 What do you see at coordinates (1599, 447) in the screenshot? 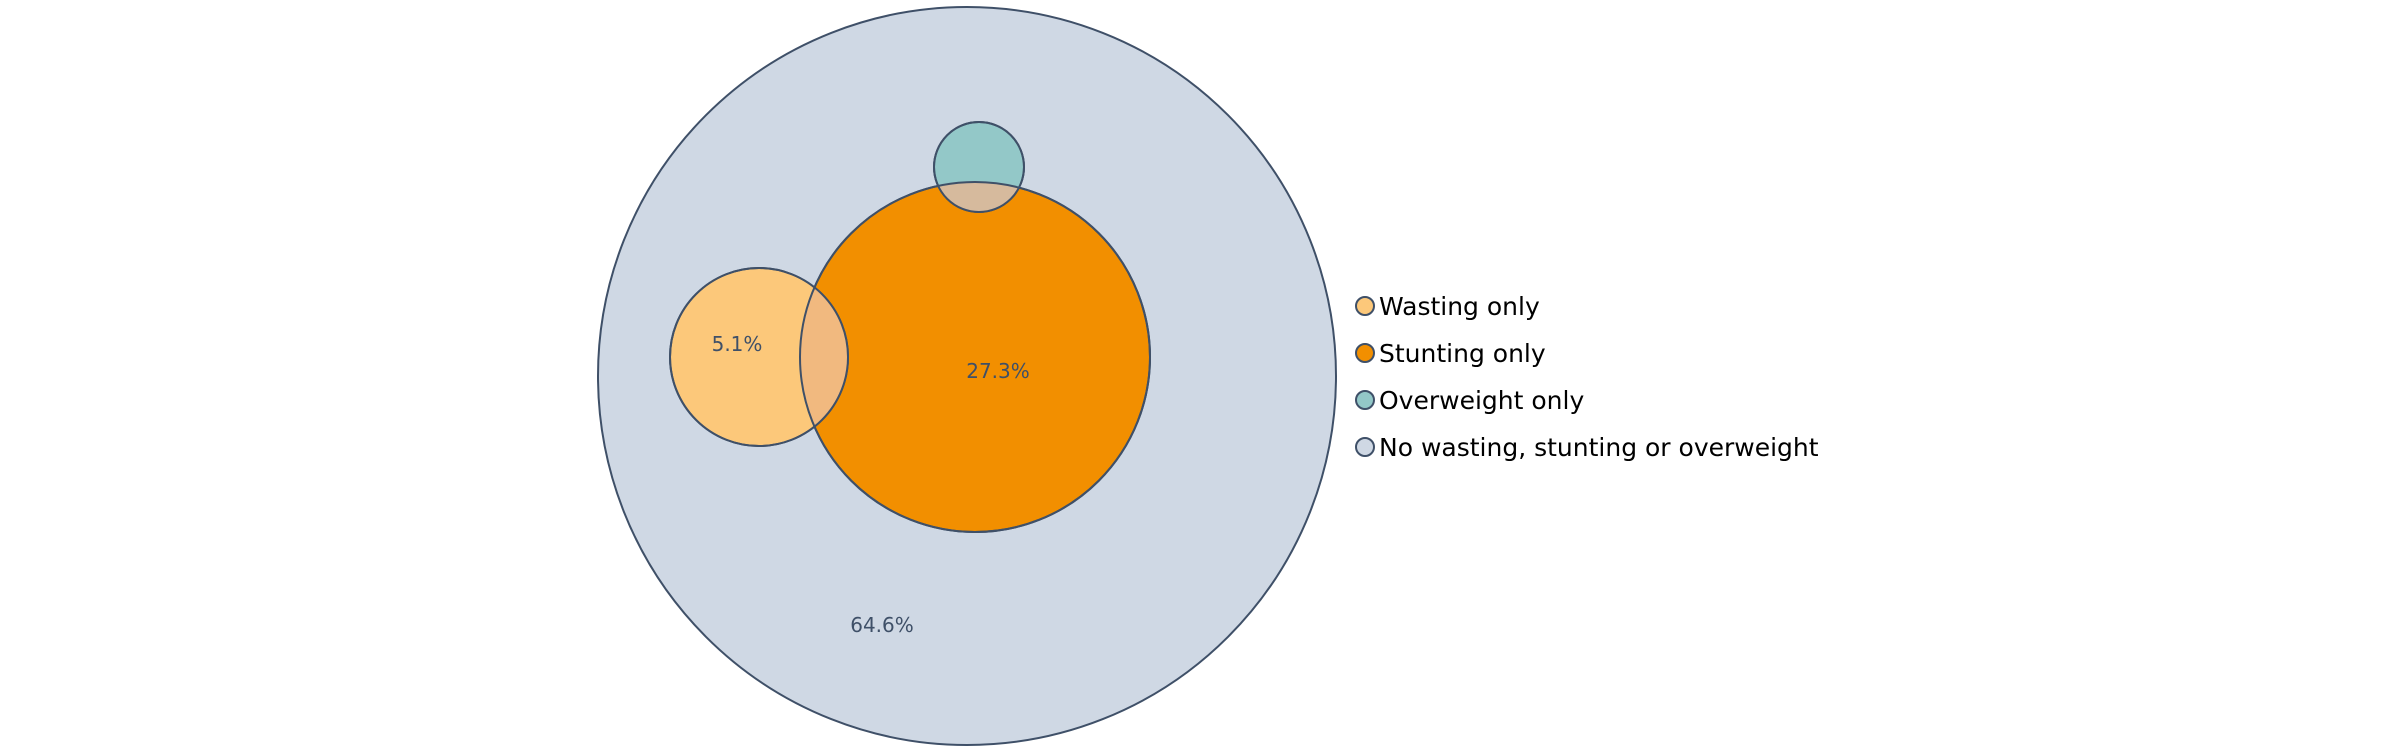
I see `legend-label-none: No wasting, stunting or overweight` at bounding box center [1599, 447].